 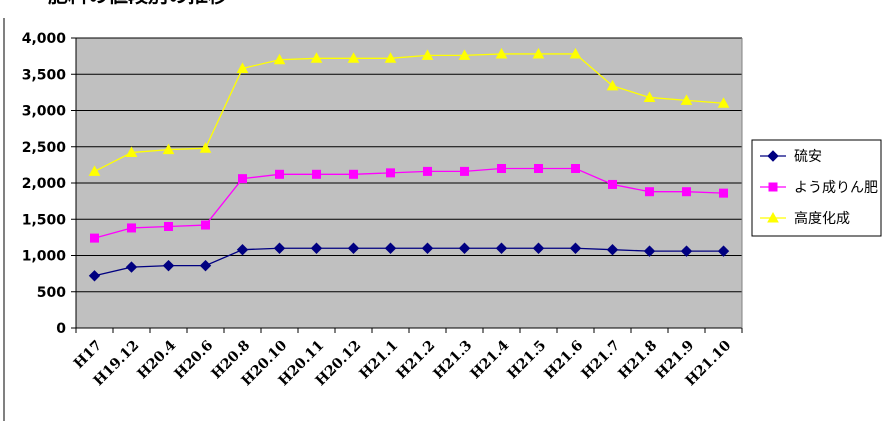 What do you see at coordinates (416, 360) in the screenshot?
I see `x-tick-label: H21.2` at bounding box center [416, 360].